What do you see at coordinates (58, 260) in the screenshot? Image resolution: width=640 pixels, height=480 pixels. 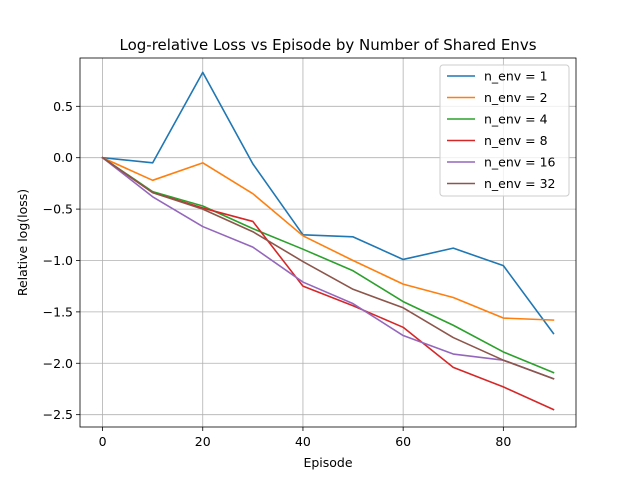 I see `y-tick-label: −1.0` at bounding box center [58, 260].